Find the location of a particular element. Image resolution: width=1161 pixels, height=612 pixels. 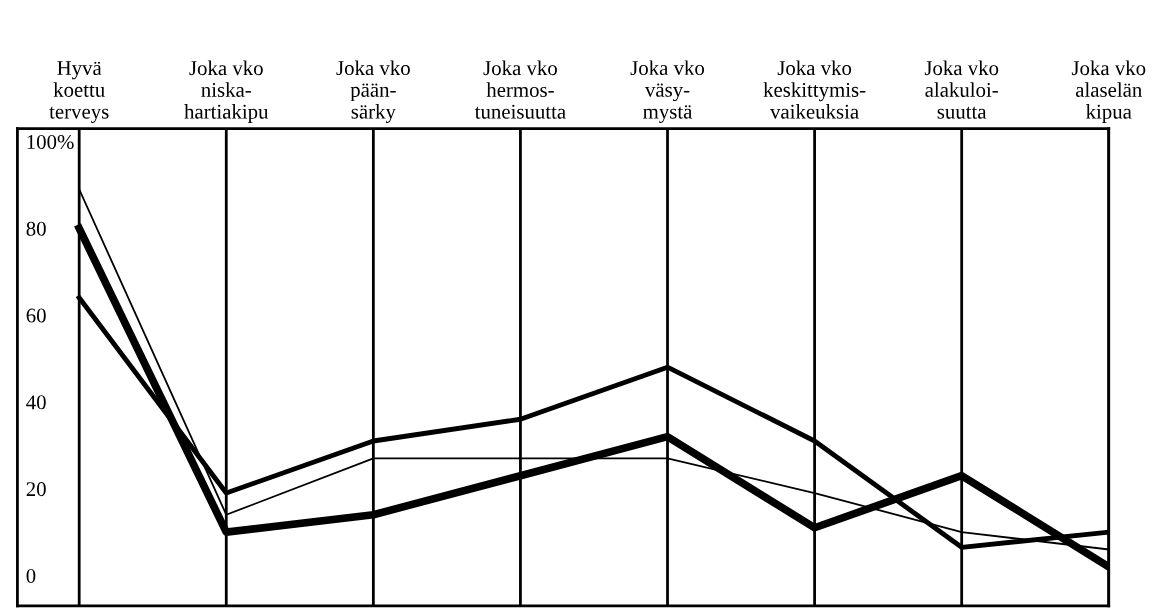

x-tick-label: Joka vko pään- särky is located at coordinates (373, 91).